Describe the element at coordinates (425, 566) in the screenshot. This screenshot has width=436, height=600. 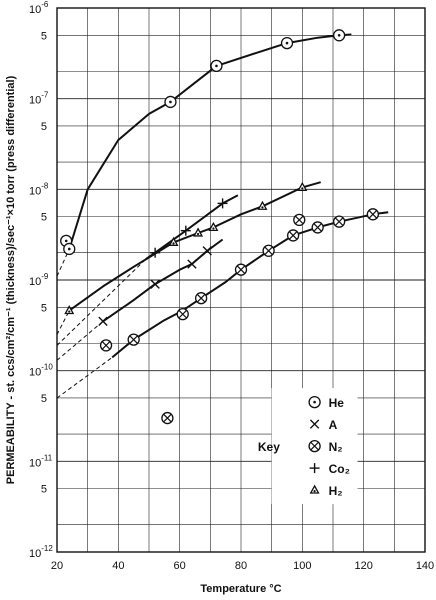
I see `x-tick-label: 140` at that location.